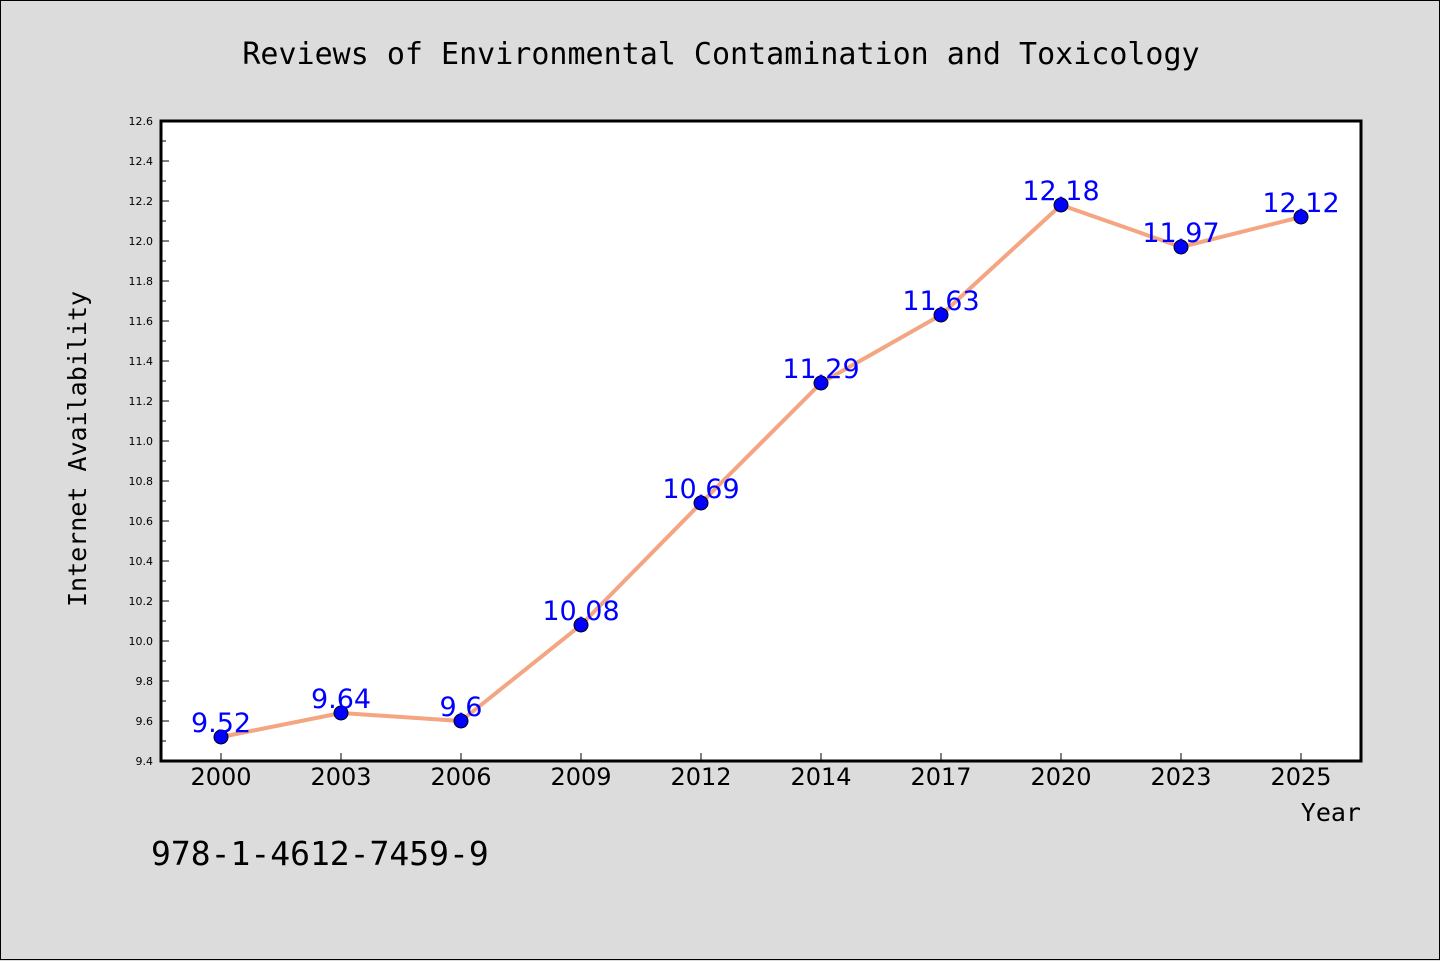 The width and height of the screenshot is (1440, 961). What do you see at coordinates (141, 561) in the screenshot?
I see `y-tick-label: 10.4` at bounding box center [141, 561].